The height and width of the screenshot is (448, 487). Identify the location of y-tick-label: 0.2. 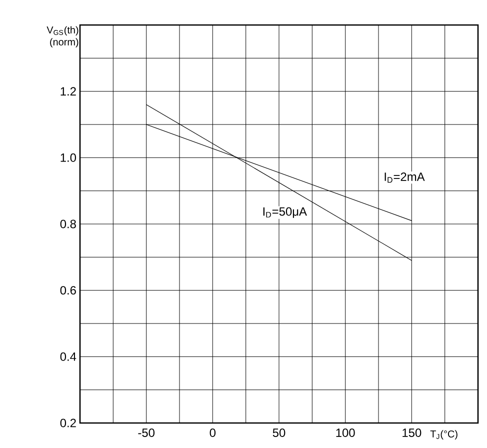
(68, 423).